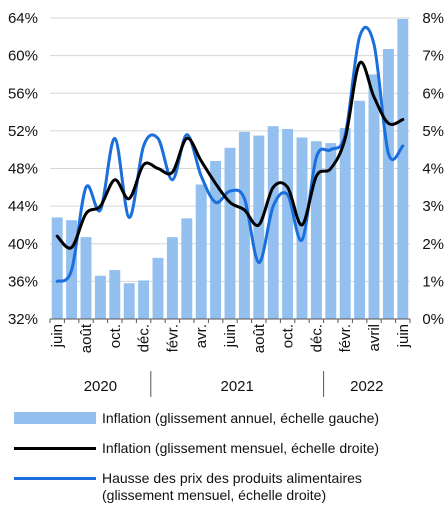  I want to click on right-axis-tick-label: 7%, so click(433, 56).